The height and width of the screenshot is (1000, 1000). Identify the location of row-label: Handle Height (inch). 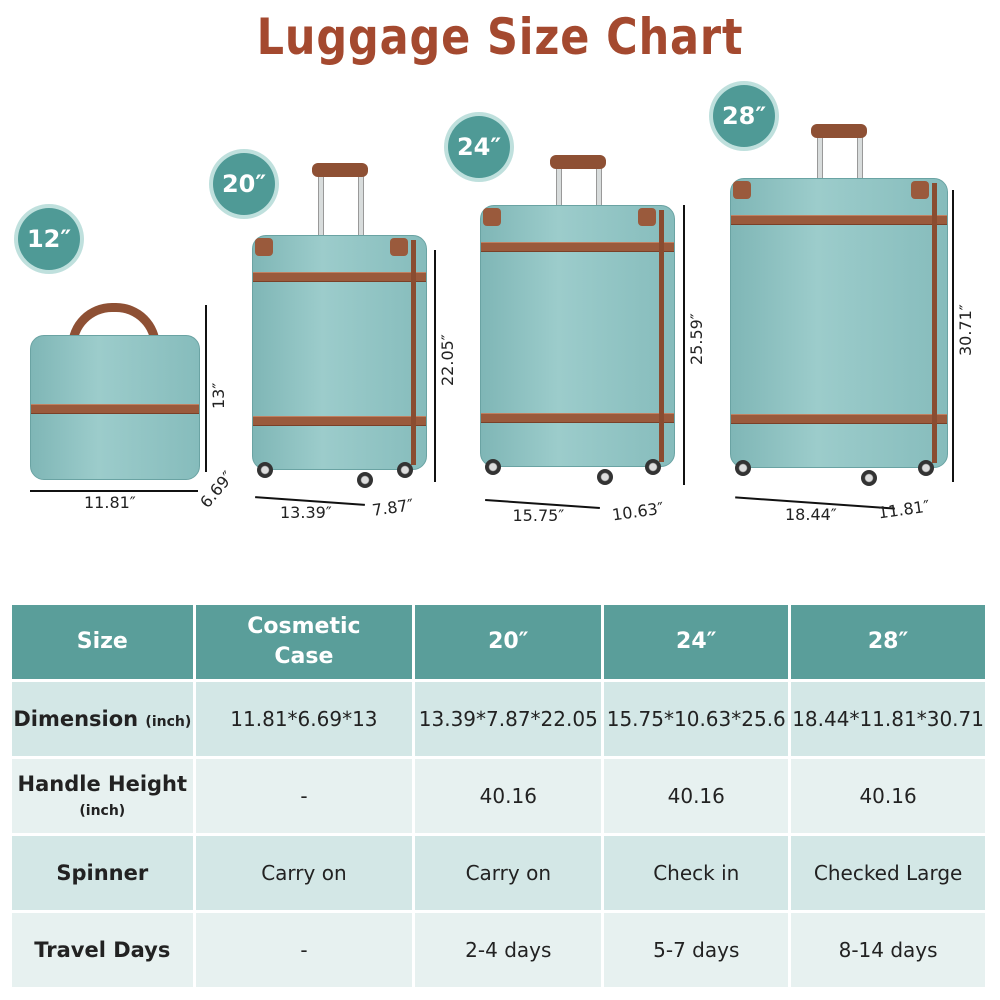
(102, 796).